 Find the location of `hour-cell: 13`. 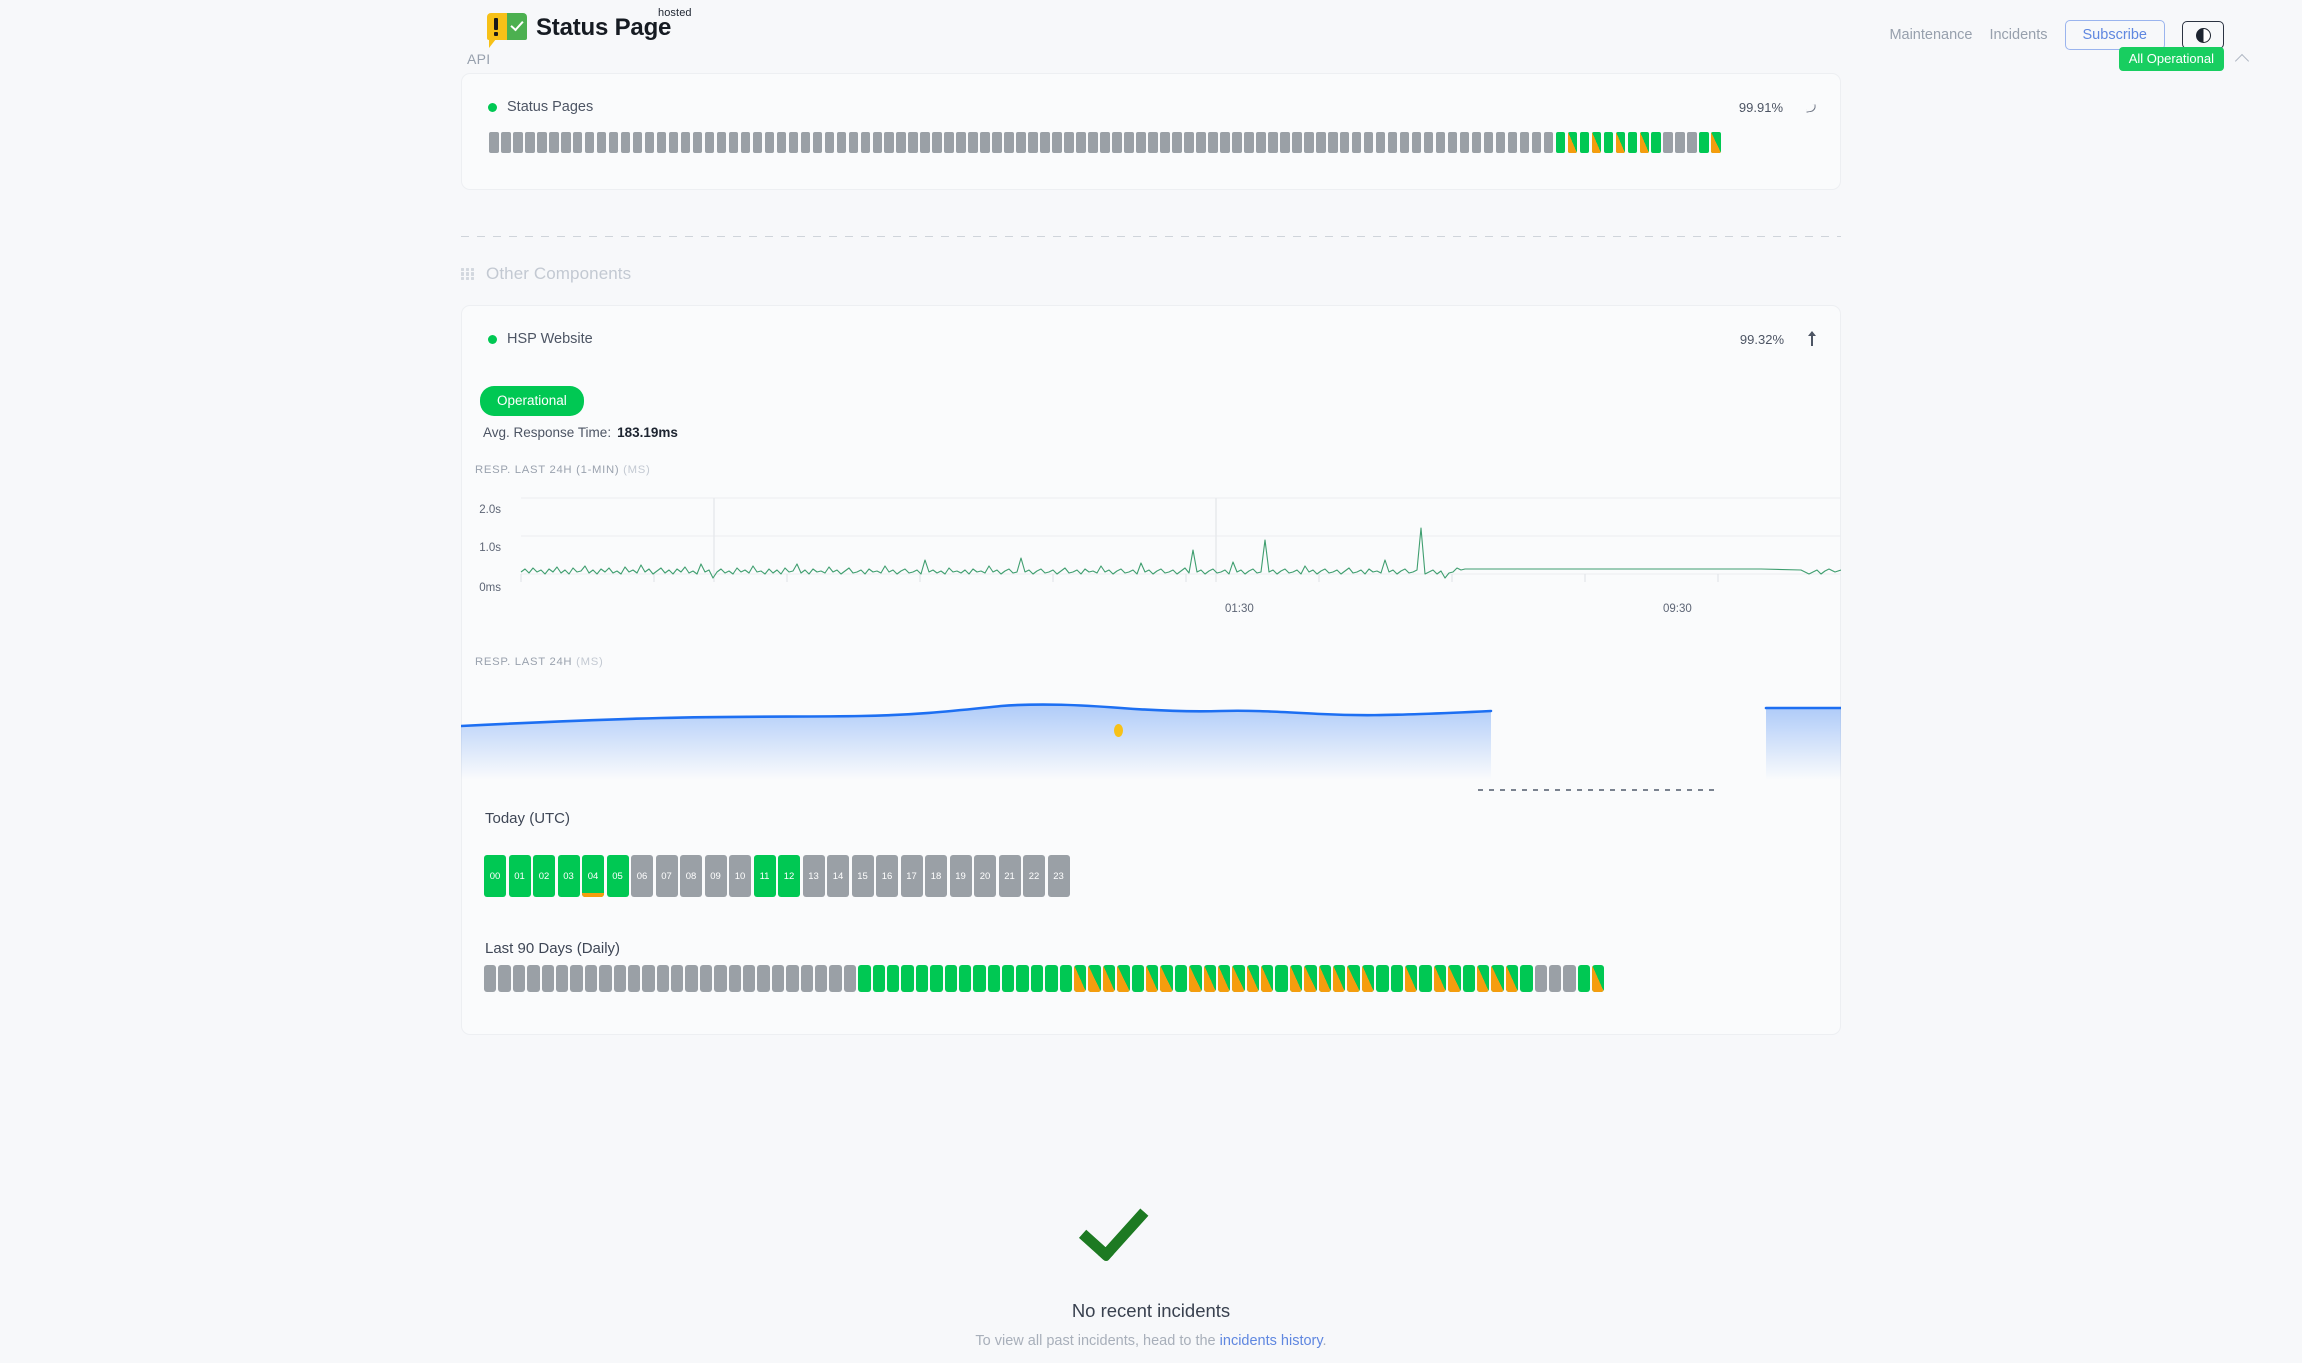

hour-cell: 13 is located at coordinates (813, 876).